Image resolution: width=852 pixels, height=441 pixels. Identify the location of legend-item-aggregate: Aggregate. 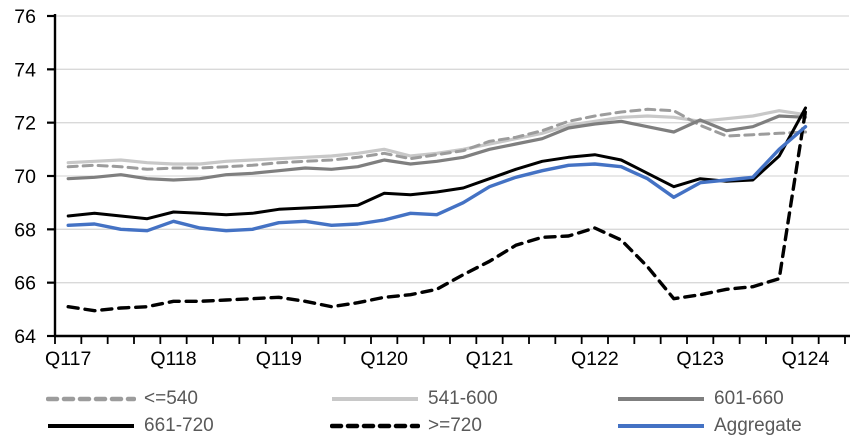
(709, 426).